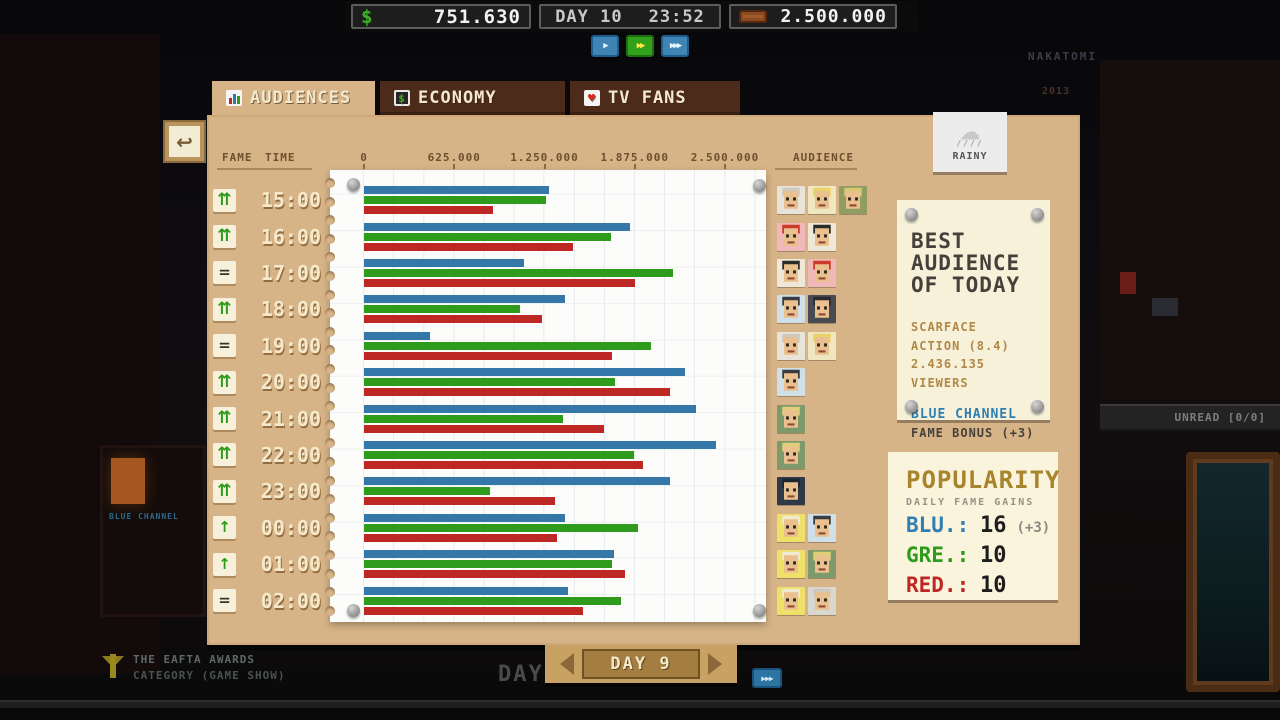 The height and width of the screenshot is (720, 1280). I want to click on unread-bar: UNREAD [0/0], so click(1190, 417).